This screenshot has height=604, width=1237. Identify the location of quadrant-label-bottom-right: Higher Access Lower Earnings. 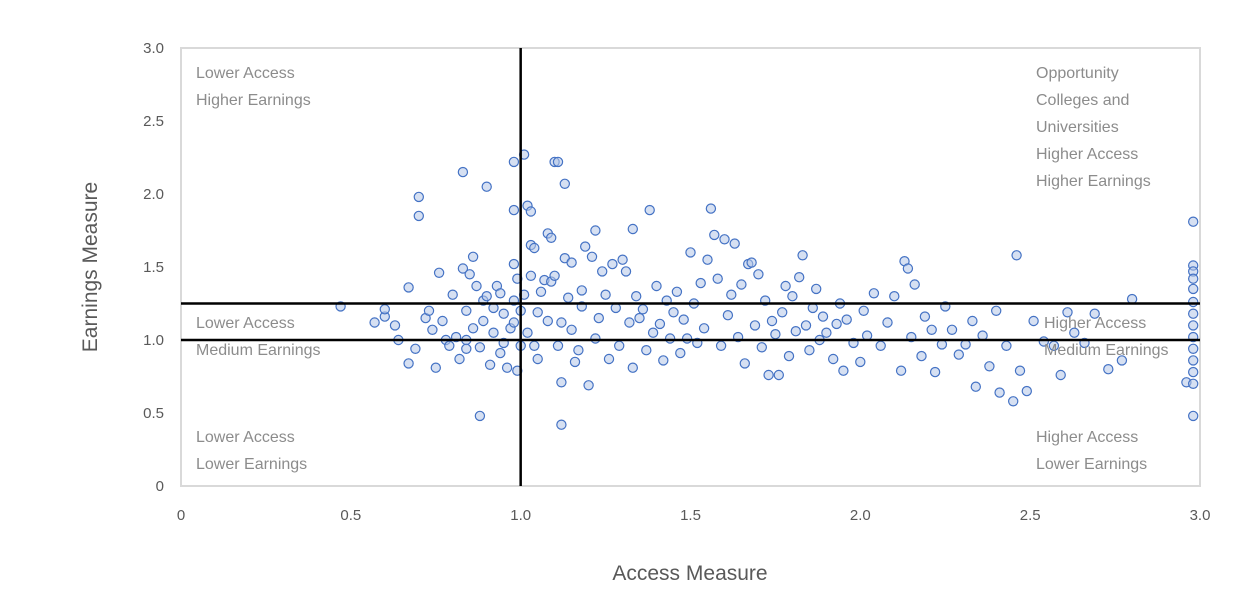
(1091, 451).